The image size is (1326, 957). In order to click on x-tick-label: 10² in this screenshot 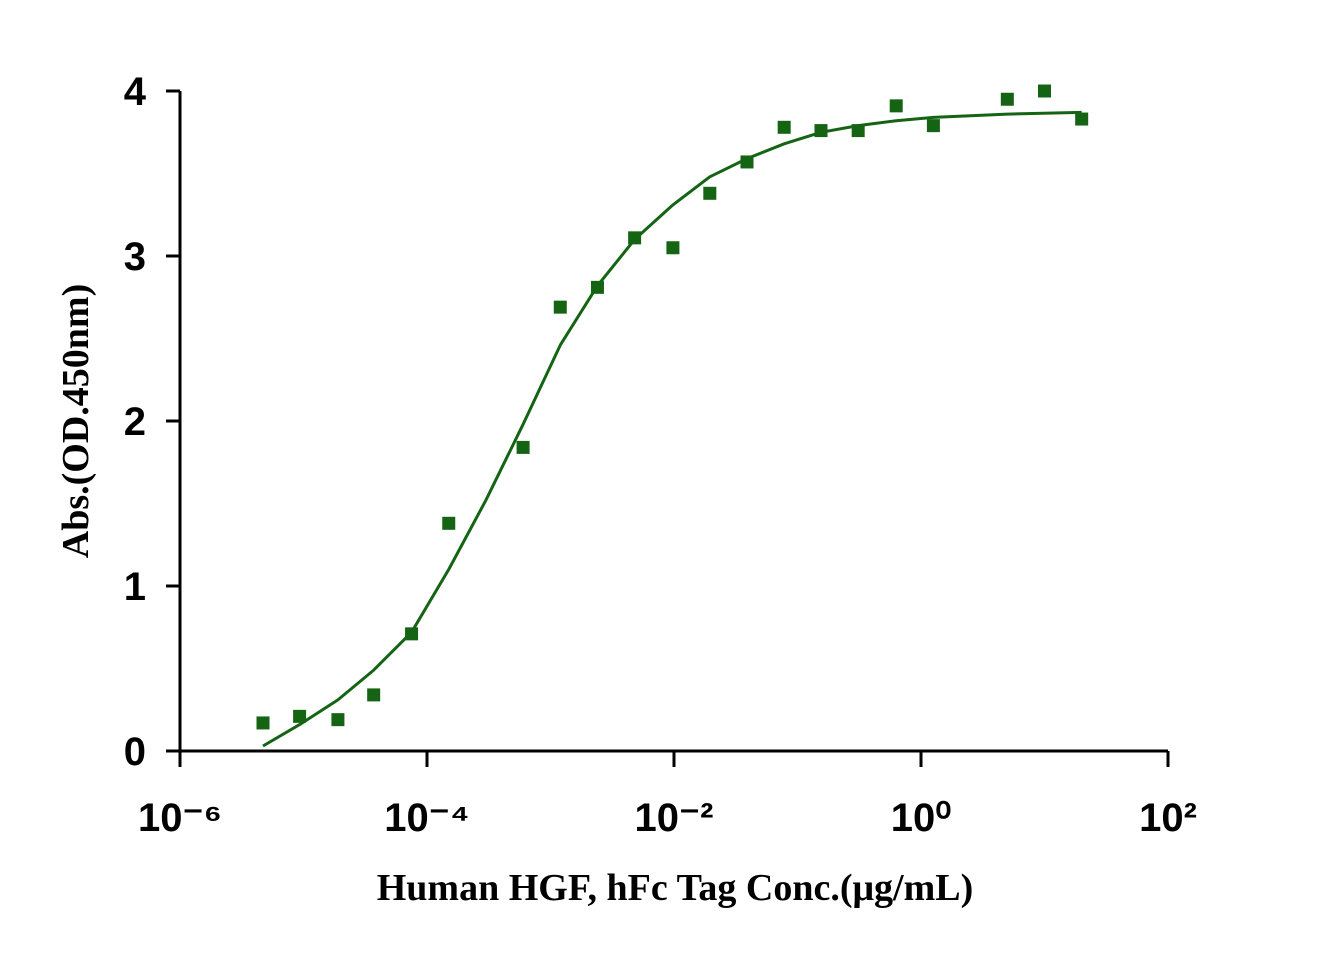, I will do `click(1168, 818)`.